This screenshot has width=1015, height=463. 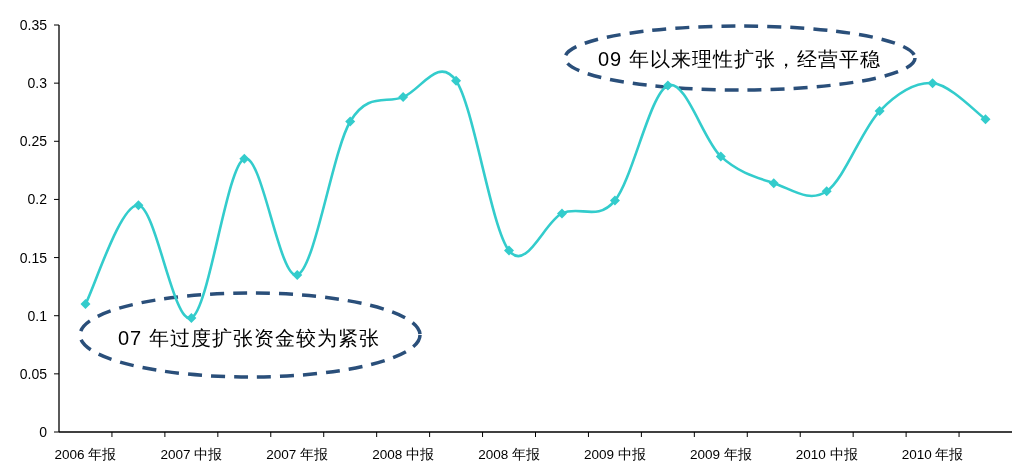 I want to click on y-tick-label: 0.2, so click(x=37, y=199).